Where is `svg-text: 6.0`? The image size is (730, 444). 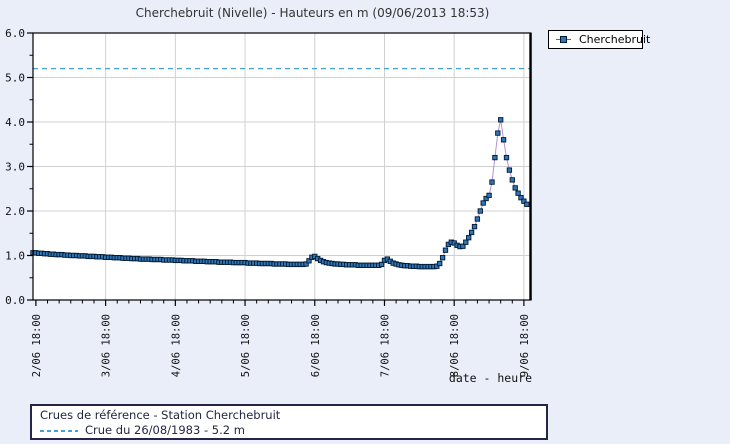 svg-text: 6.0 is located at coordinates (15, 33).